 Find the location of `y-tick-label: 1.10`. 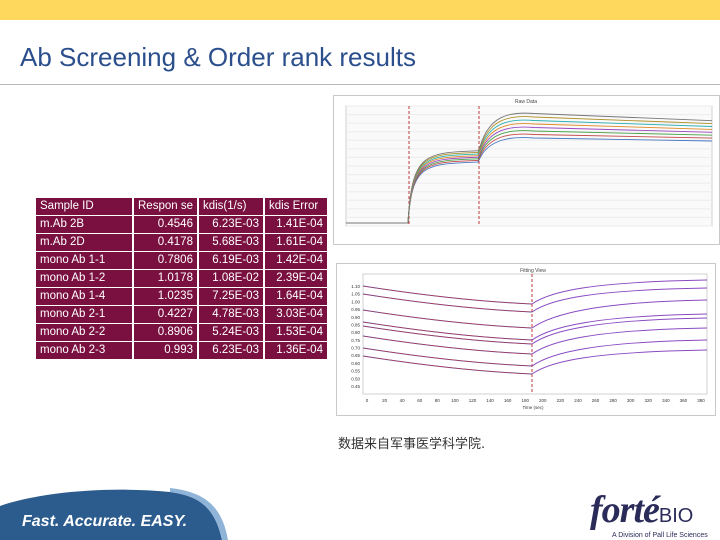

y-tick-label: 1.10 is located at coordinates (355, 286).